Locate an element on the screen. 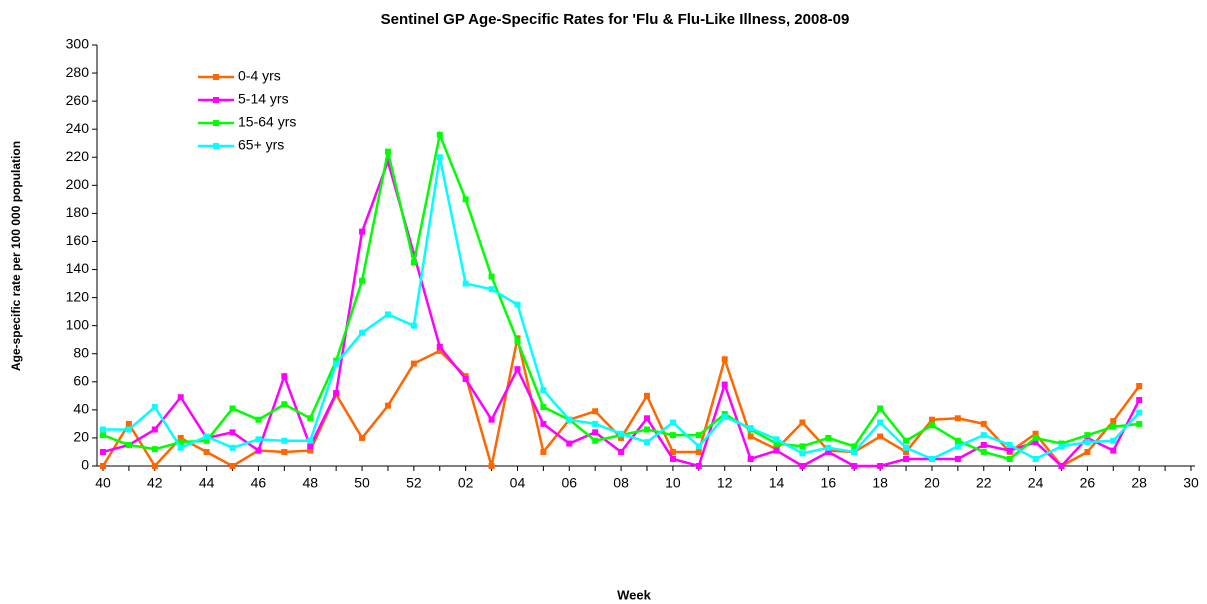  x-tick-label: 26 is located at coordinates (1088, 483).